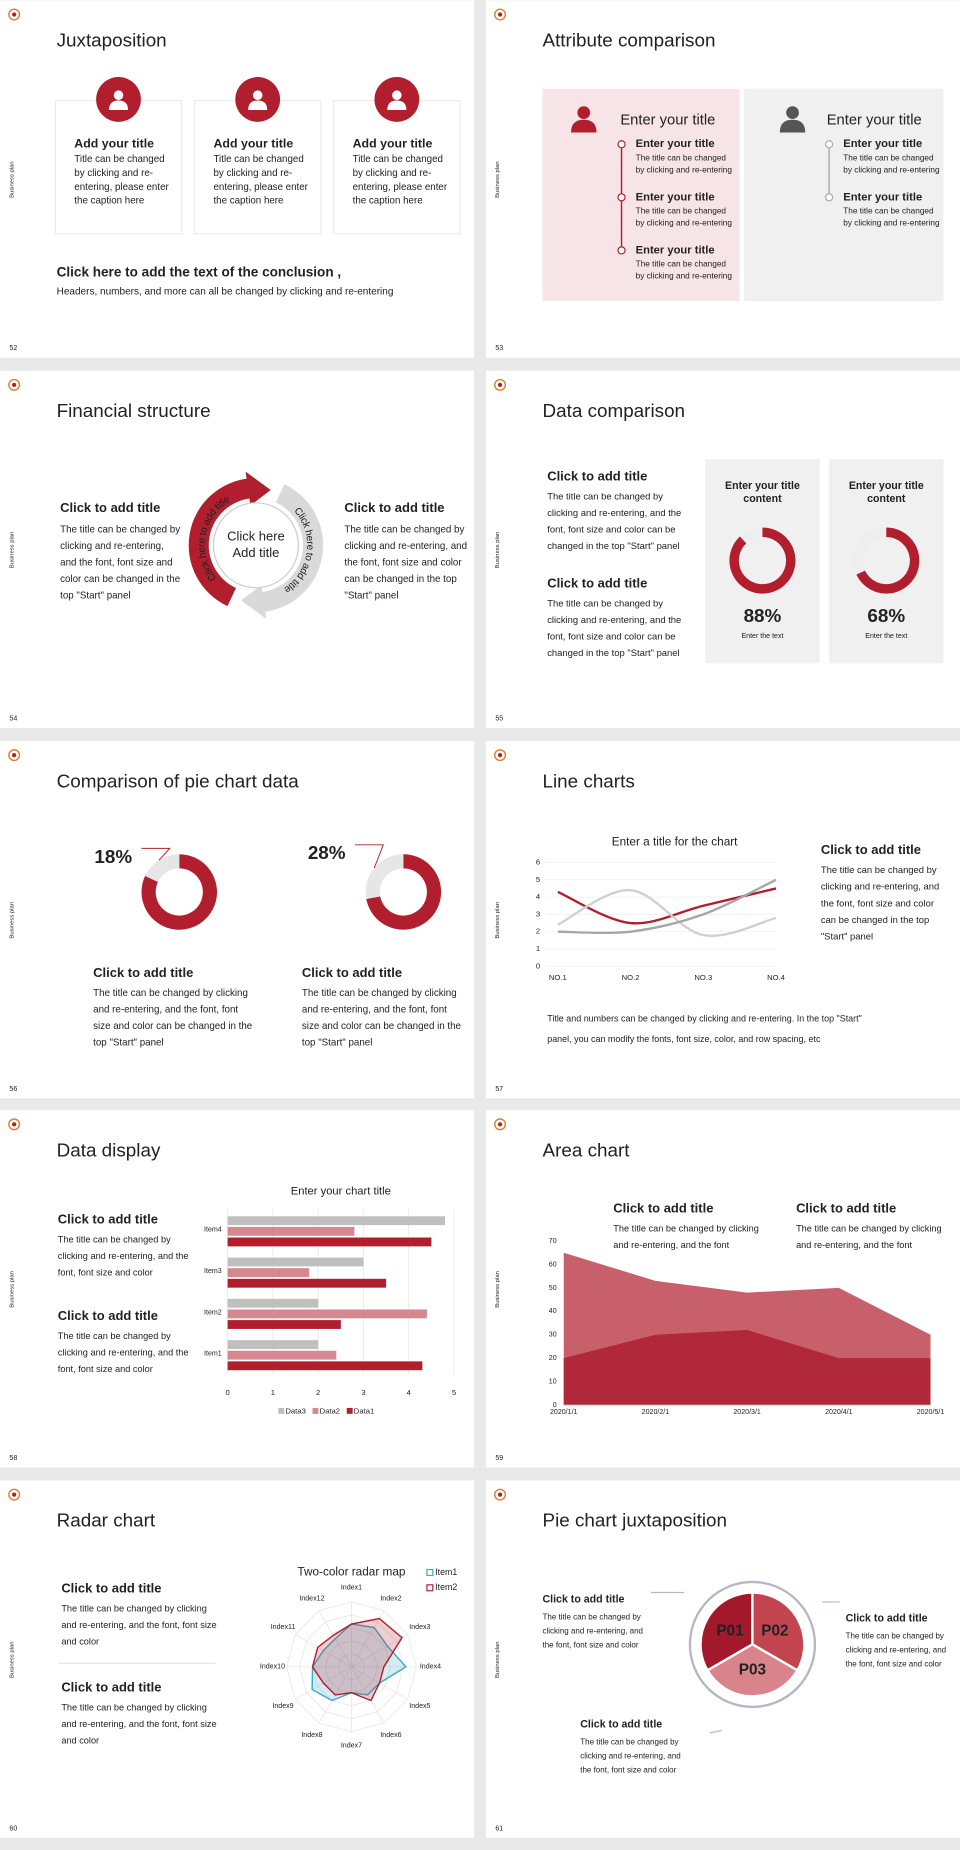 The height and width of the screenshot is (1850, 960). I want to click on y-tick-label: 2, so click(538, 931).